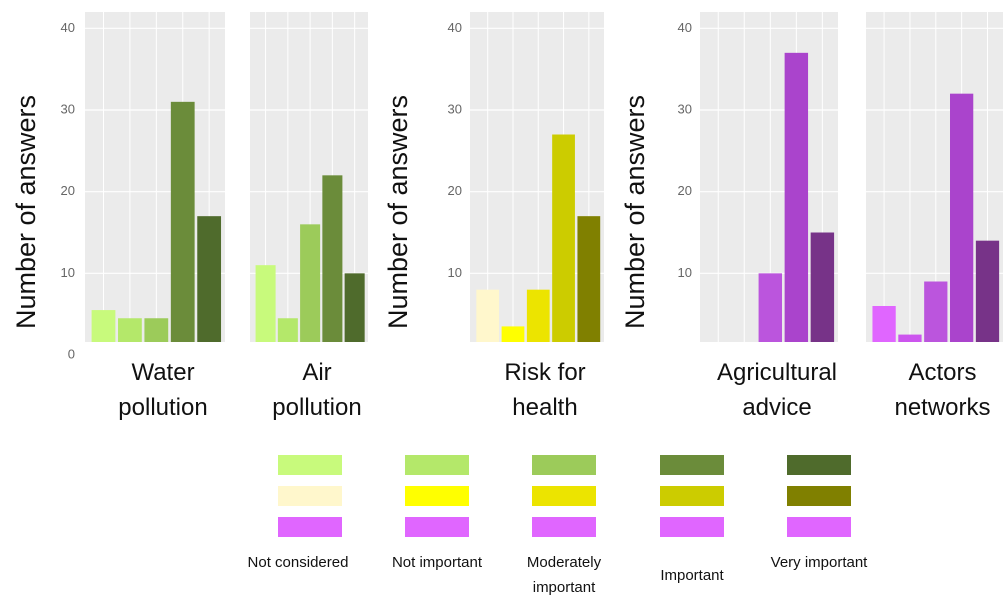  What do you see at coordinates (777, 390) in the screenshot?
I see `panel-title: Agricultural advice` at bounding box center [777, 390].